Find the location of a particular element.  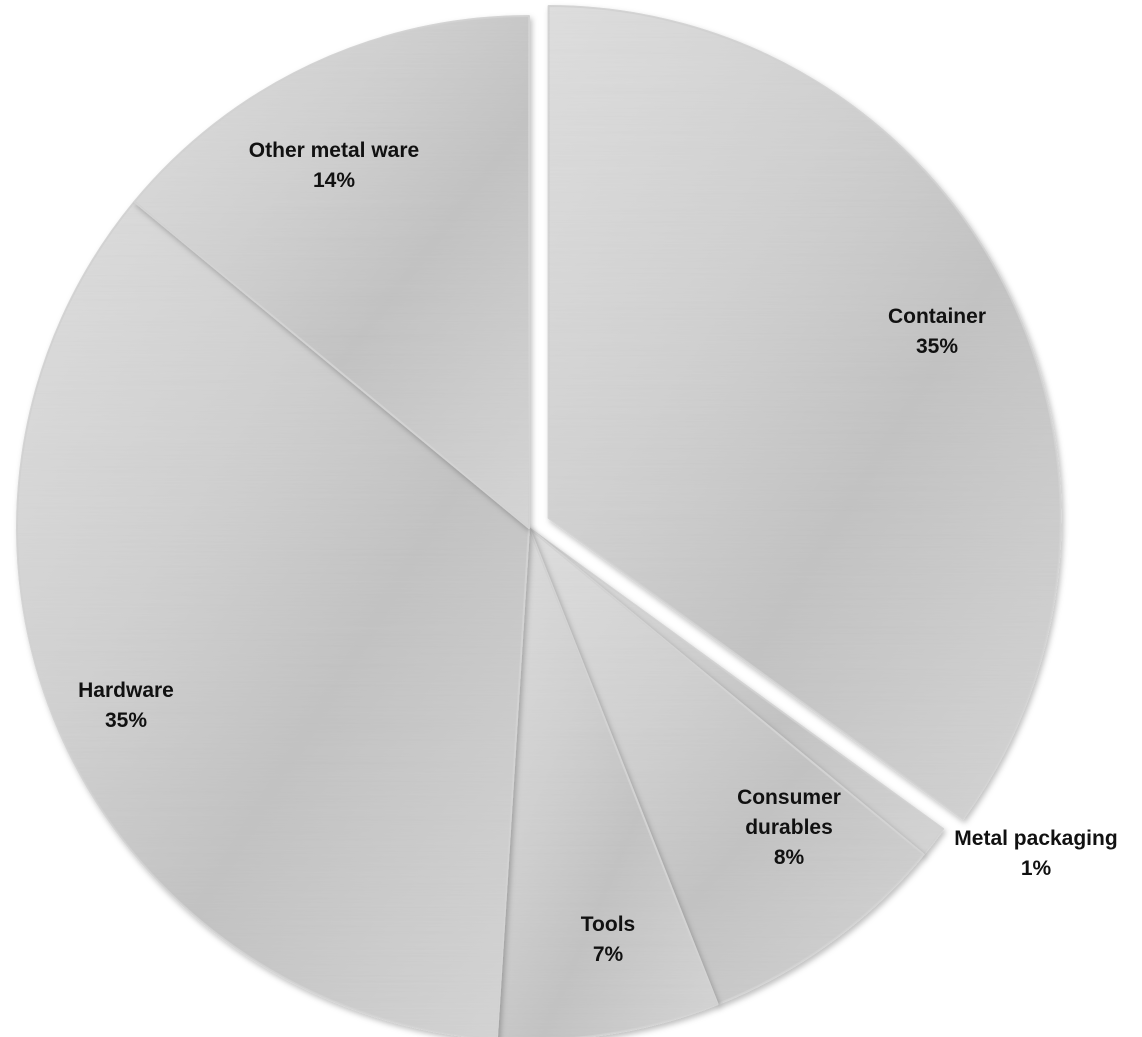

slice-label-other-metal-ware: Other metal ware 14% is located at coordinates (334, 165).